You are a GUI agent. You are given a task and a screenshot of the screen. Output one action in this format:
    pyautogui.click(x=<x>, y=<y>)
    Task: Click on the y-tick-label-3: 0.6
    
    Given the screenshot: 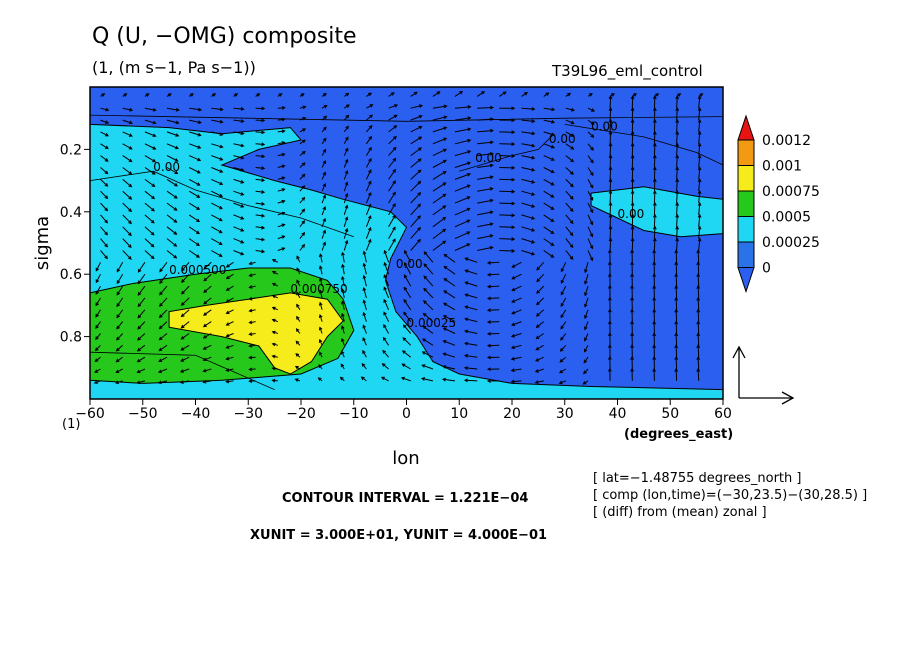 What is the action you would take?
    pyautogui.click(x=71, y=275)
    